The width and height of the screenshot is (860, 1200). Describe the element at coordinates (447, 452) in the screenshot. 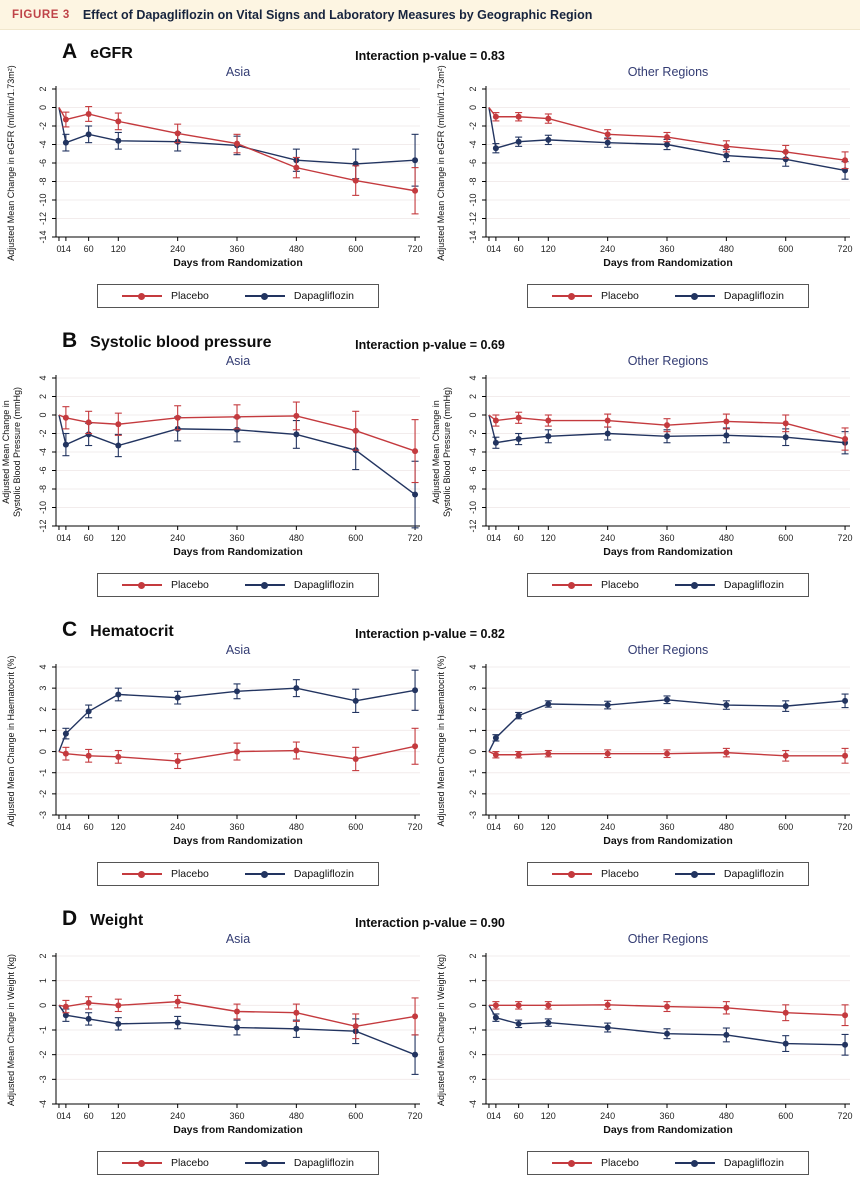

I see `y-axis-label: Systolic Blood Pressure (mmHg)` at that location.